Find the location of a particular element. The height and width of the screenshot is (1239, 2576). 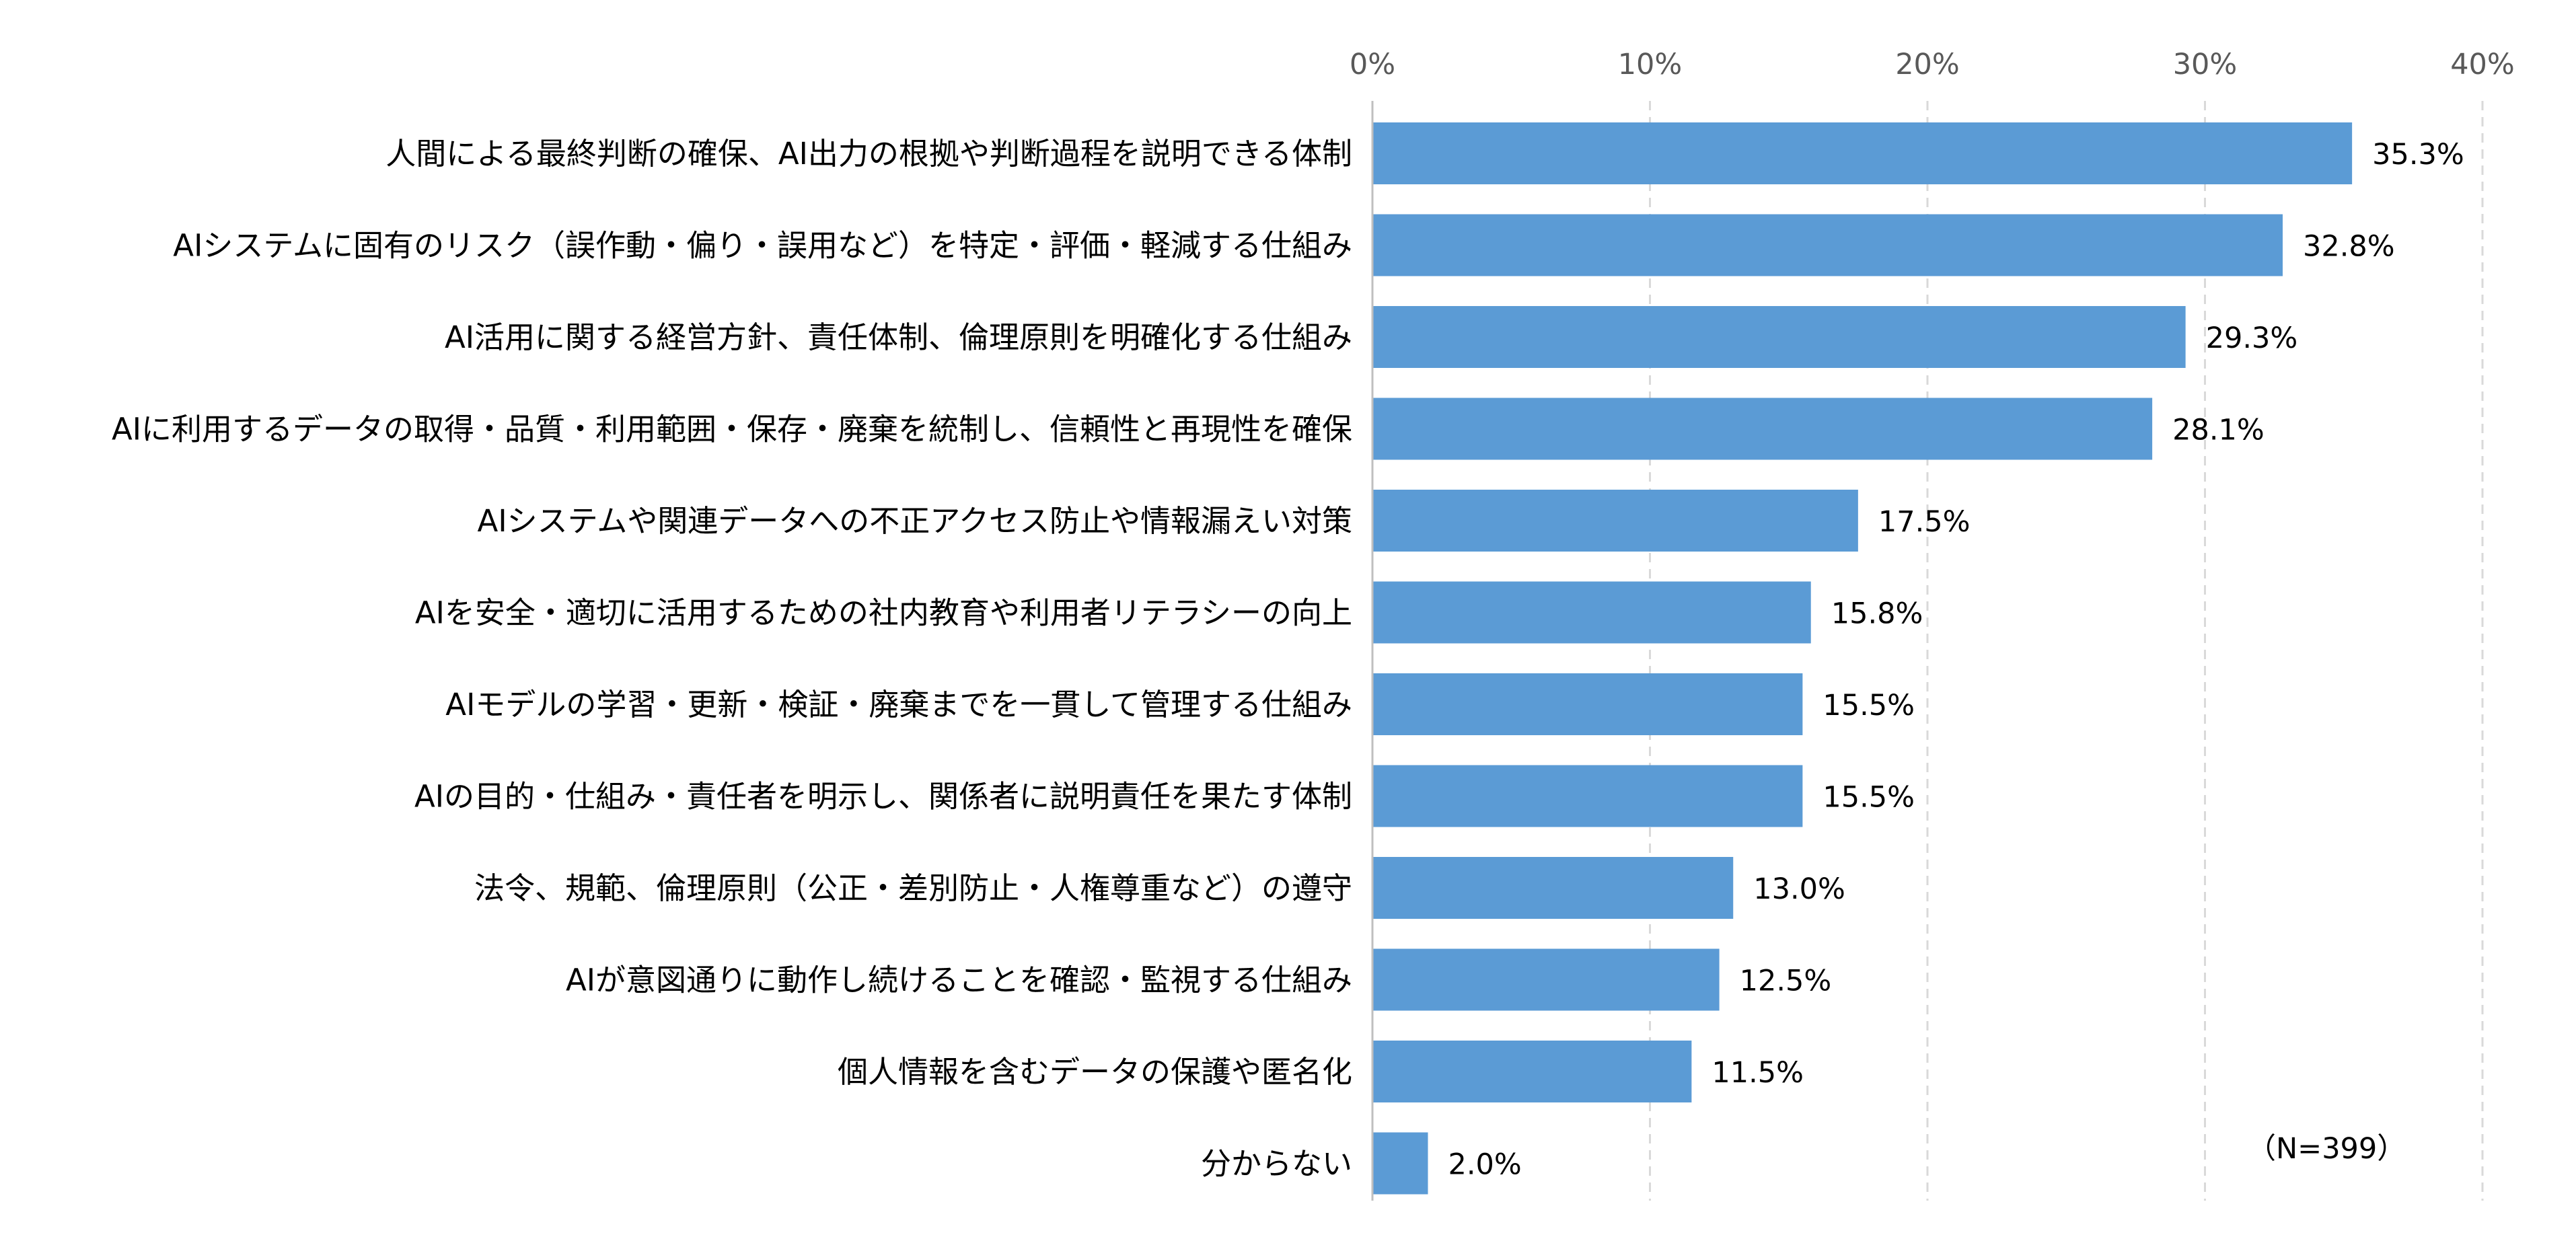

category-label: AIが意図通りに動作し続けることを確認・監視する仕組み is located at coordinates (959, 980).